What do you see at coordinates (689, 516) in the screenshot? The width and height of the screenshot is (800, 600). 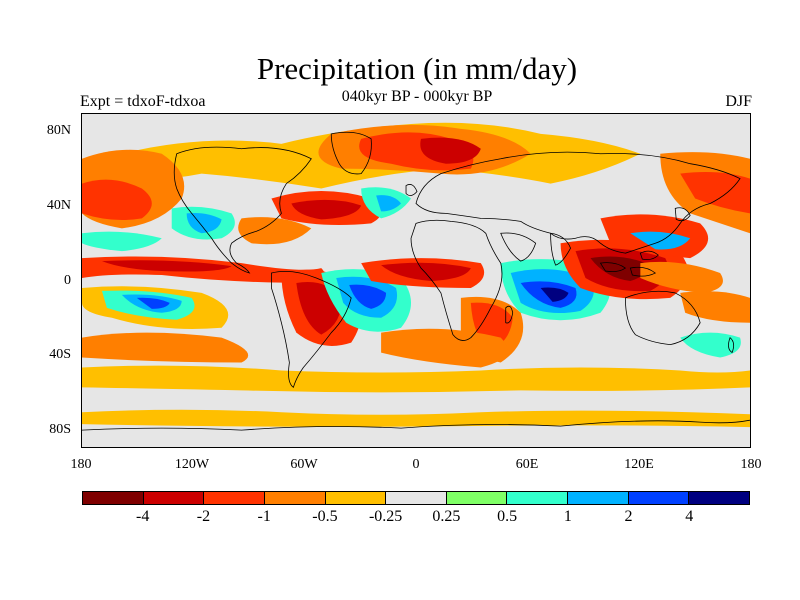 I see `colorbar-label: 4` at bounding box center [689, 516].